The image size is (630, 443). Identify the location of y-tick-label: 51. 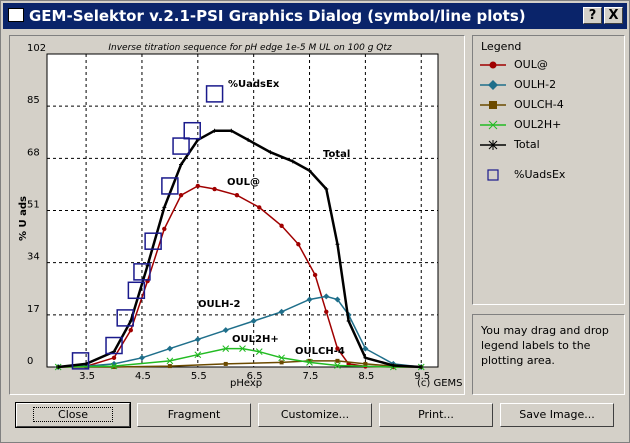
(33, 205).